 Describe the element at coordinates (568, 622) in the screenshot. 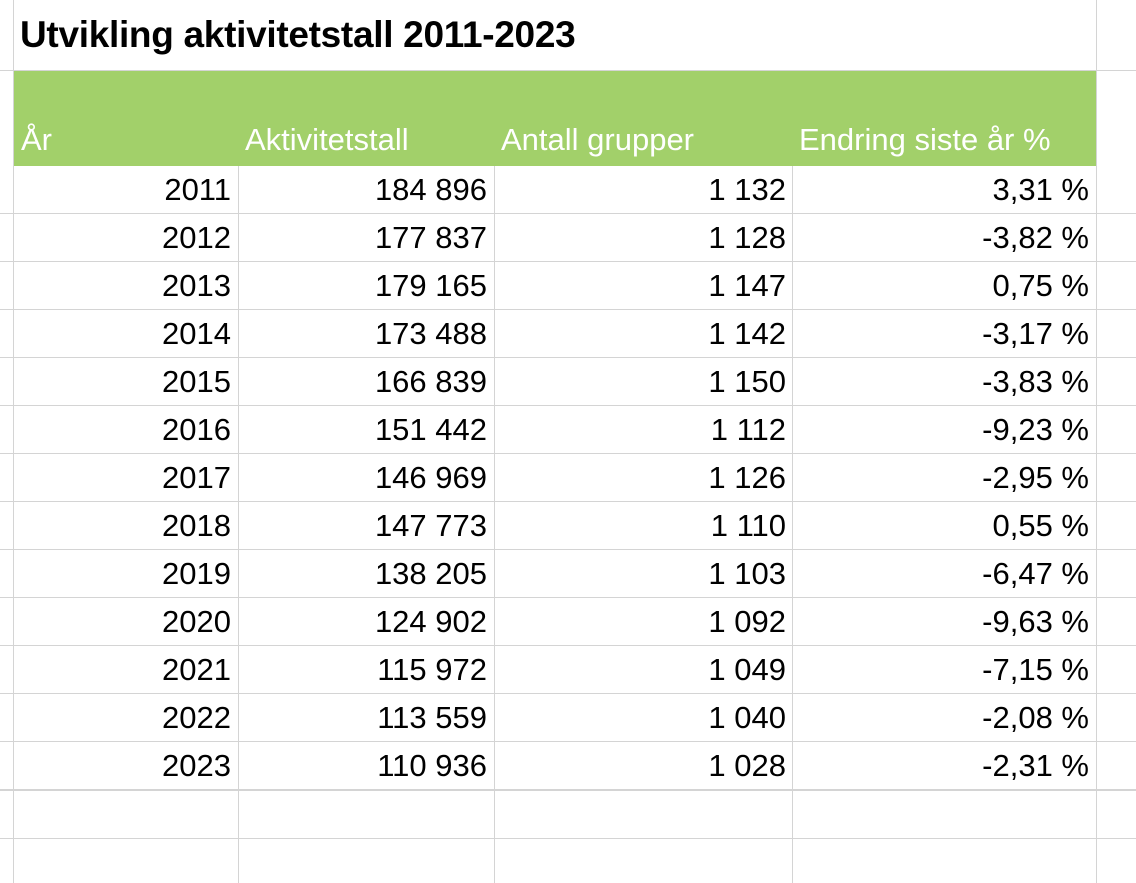

I see `table-row: 2020 124 902 1 092 -9,63 %` at that location.